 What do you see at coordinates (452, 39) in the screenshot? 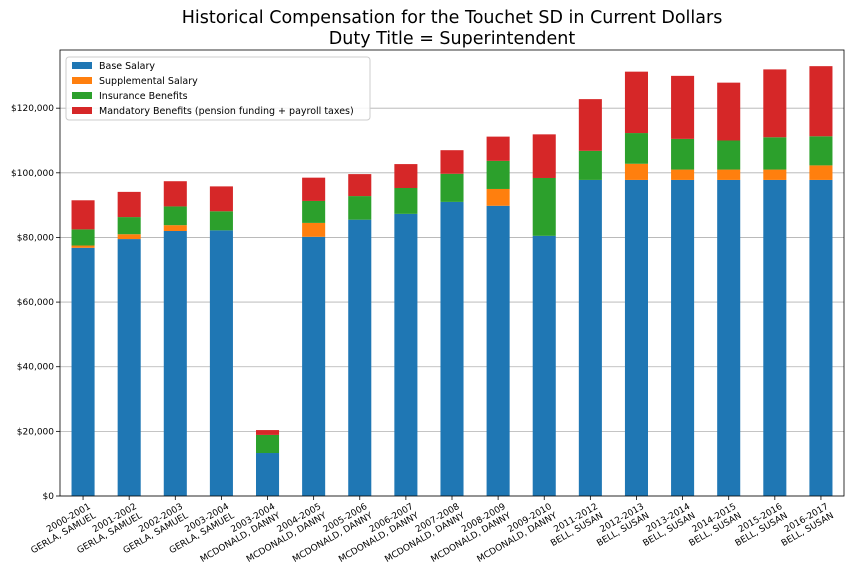
I see `title-line-2: Duty Title = Superintendent` at bounding box center [452, 39].